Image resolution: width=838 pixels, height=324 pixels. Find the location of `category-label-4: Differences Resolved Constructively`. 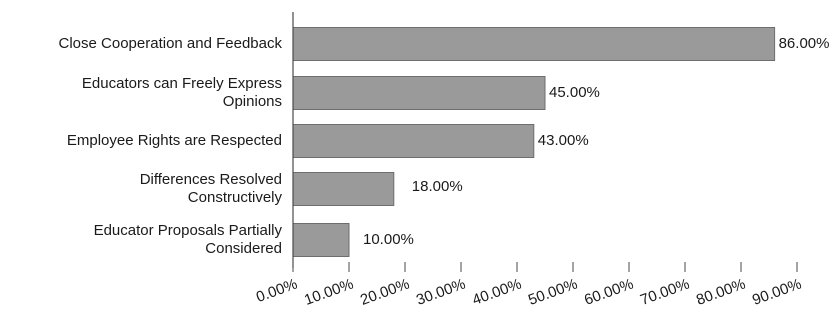

category-label-4: Differences Resolved Constructively is located at coordinates (211, 188).